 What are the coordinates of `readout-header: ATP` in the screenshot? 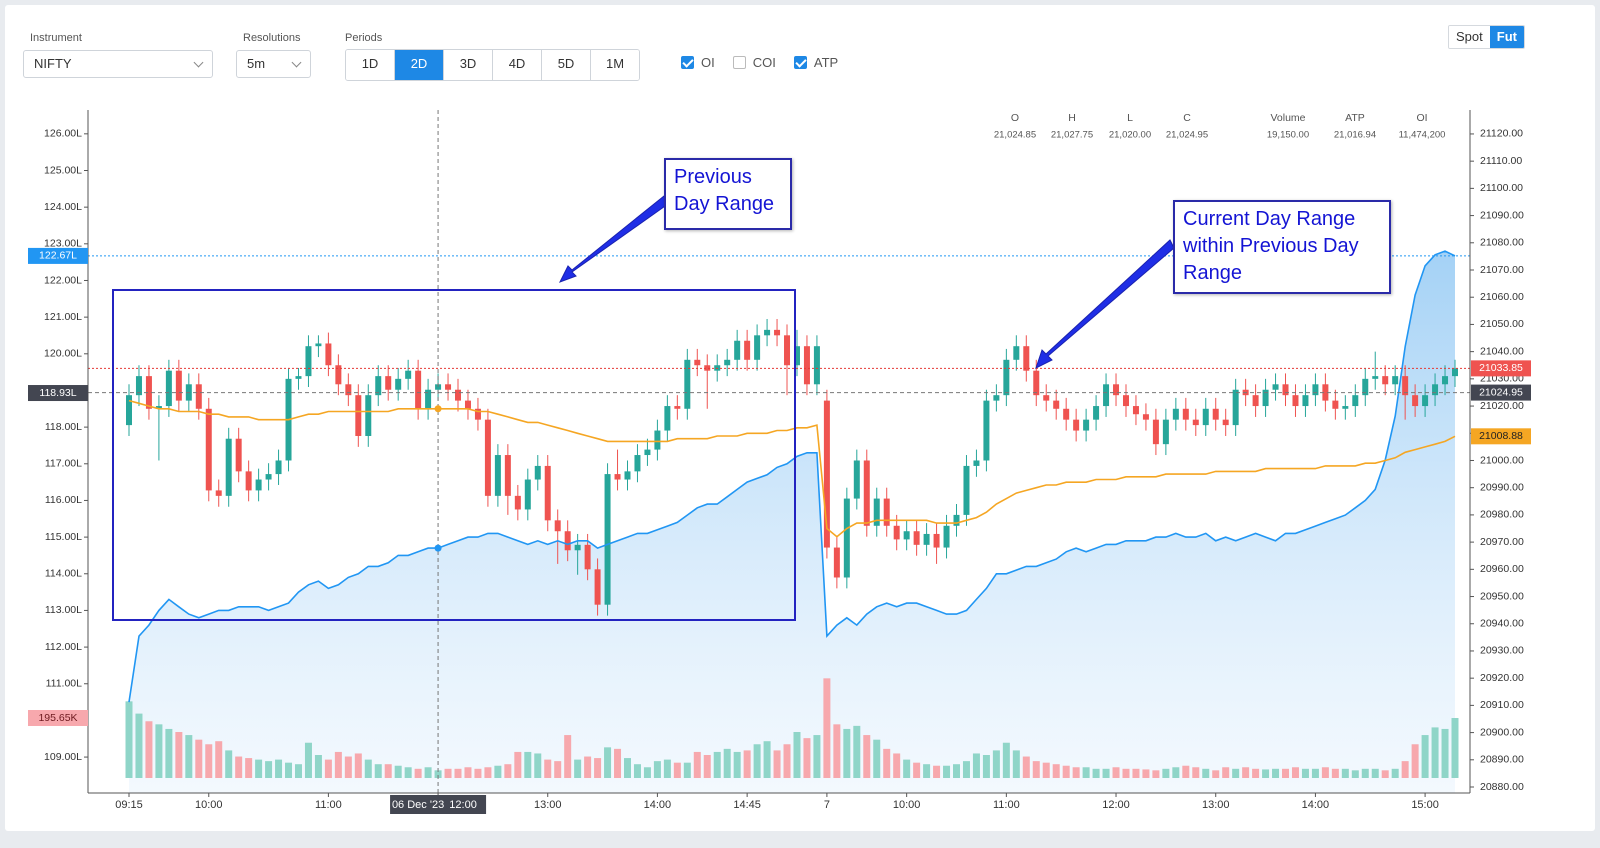 It's located at (1355, 118).